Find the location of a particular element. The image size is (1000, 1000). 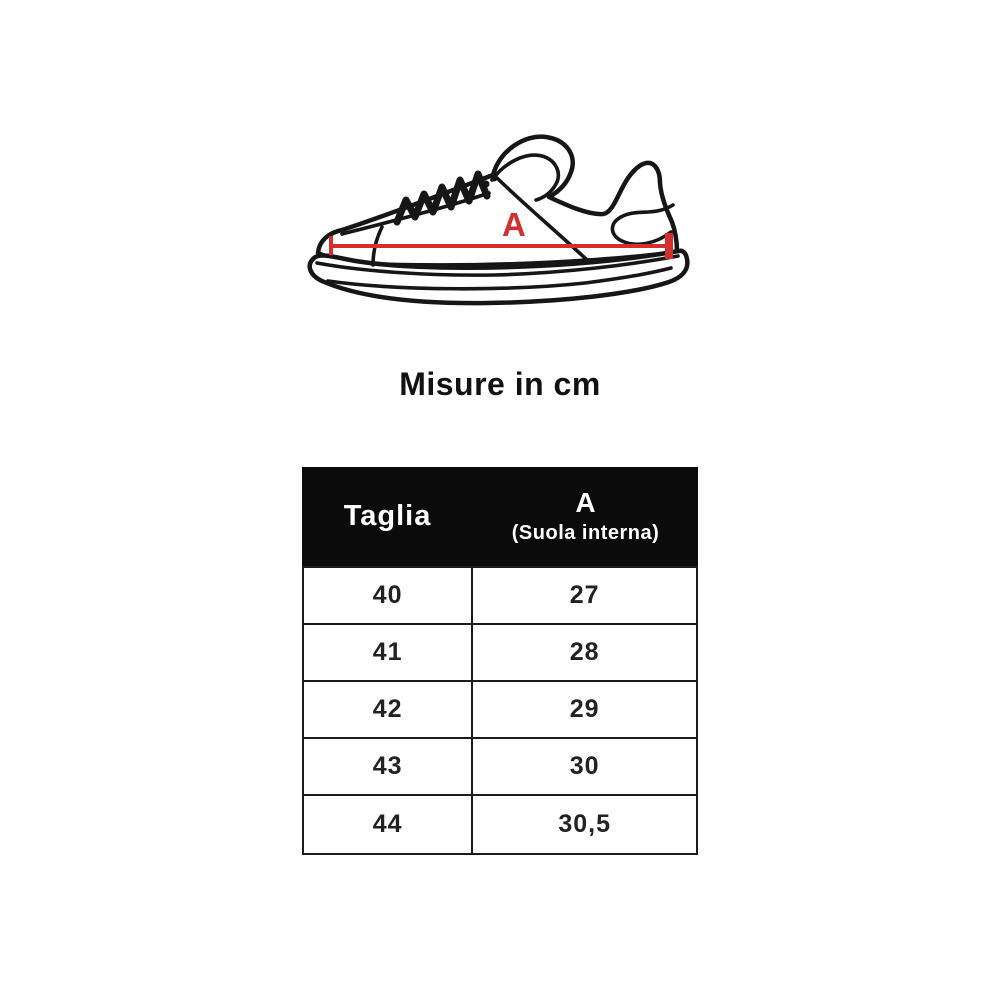

size-cell: 43 is located at coordinates (389, 766).